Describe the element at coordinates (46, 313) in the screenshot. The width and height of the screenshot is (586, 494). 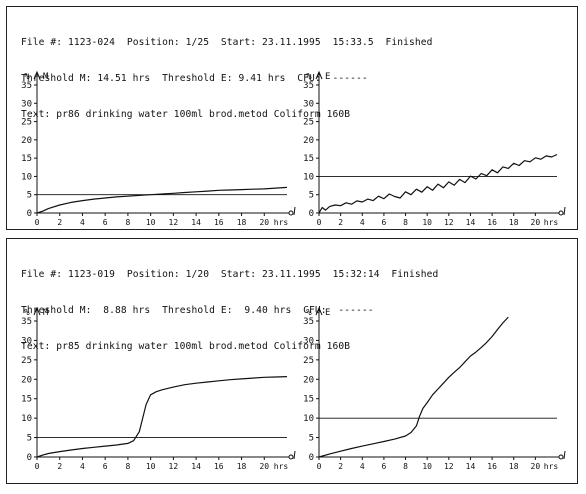
I see `series-label: M` at that location.